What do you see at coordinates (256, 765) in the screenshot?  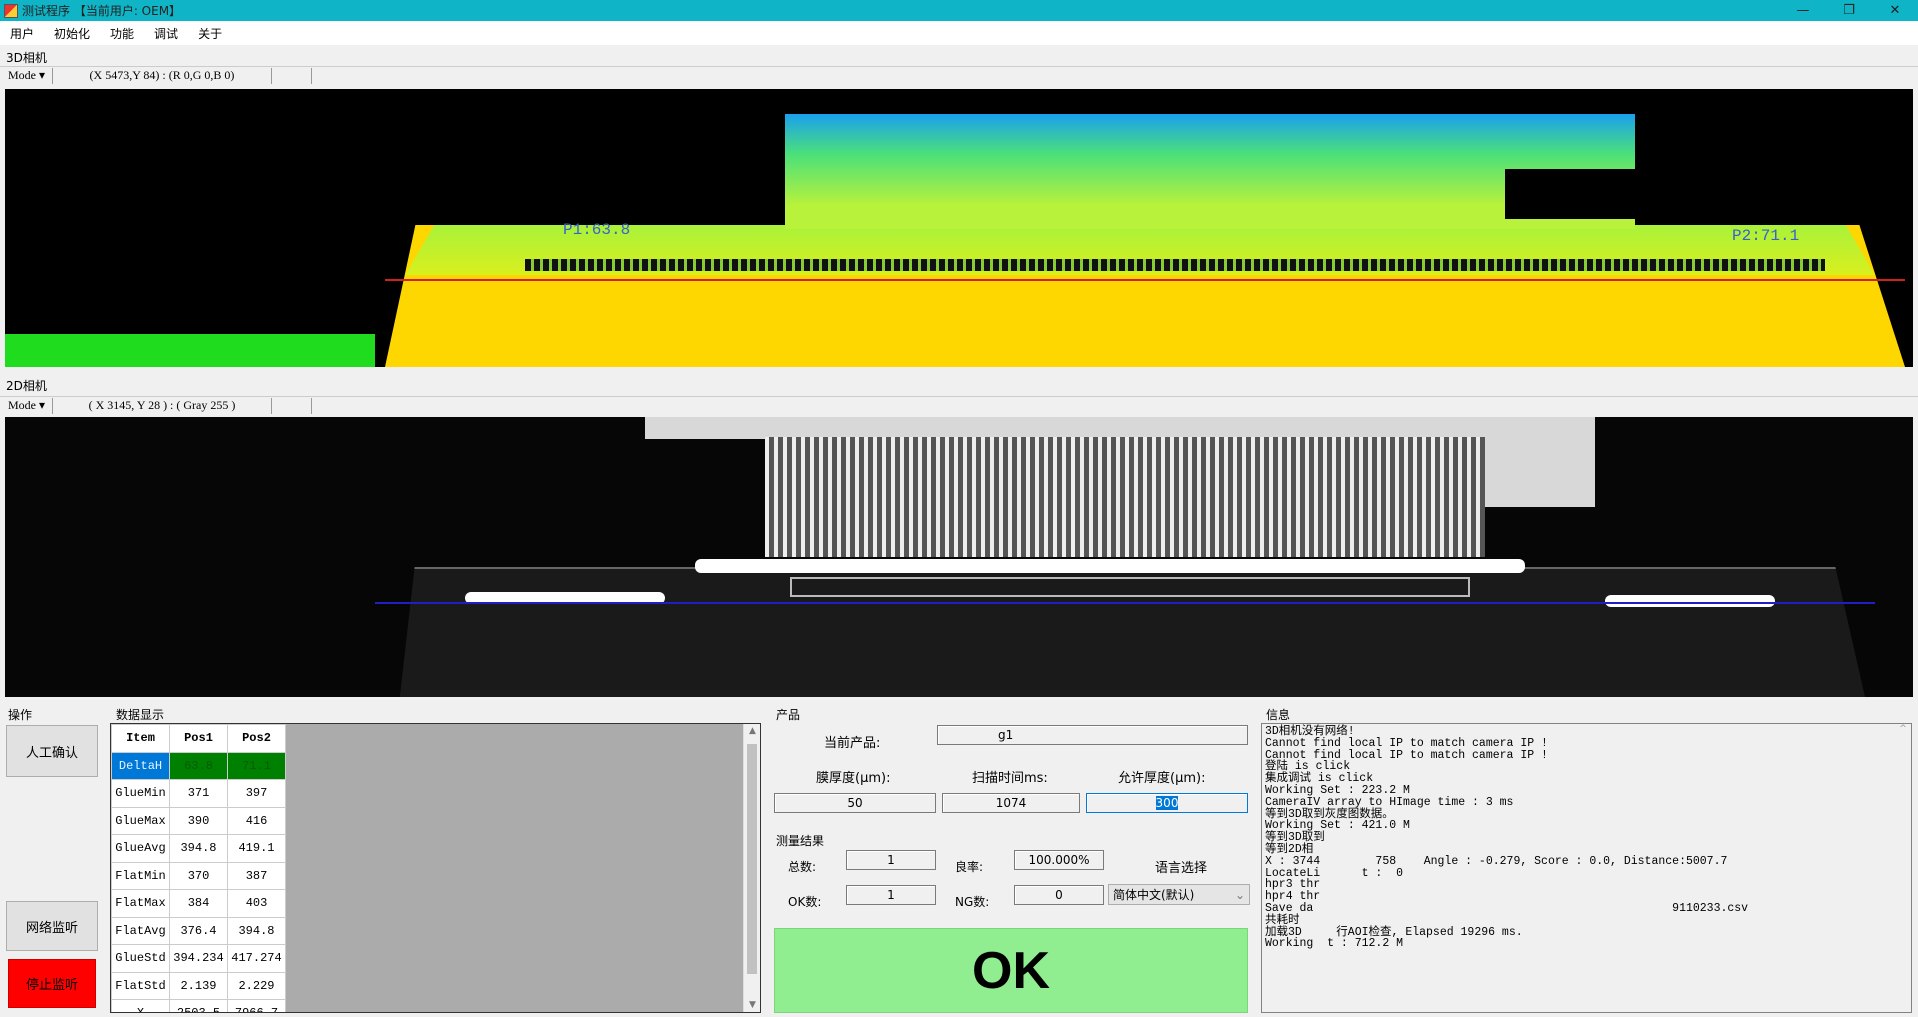 I see `table-cell: 71.1` at bounding box center [256, 765].